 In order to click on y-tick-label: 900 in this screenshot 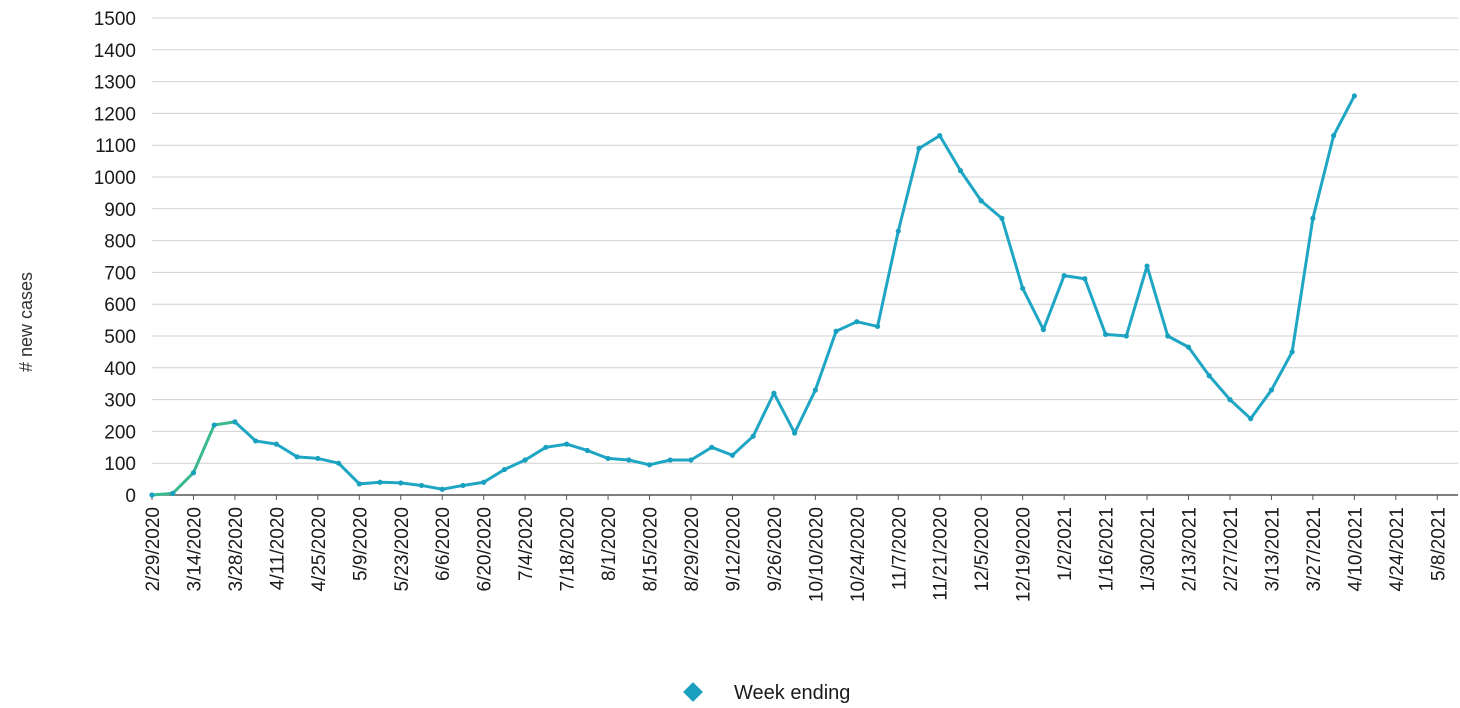, I will do `click(120, 210)`.